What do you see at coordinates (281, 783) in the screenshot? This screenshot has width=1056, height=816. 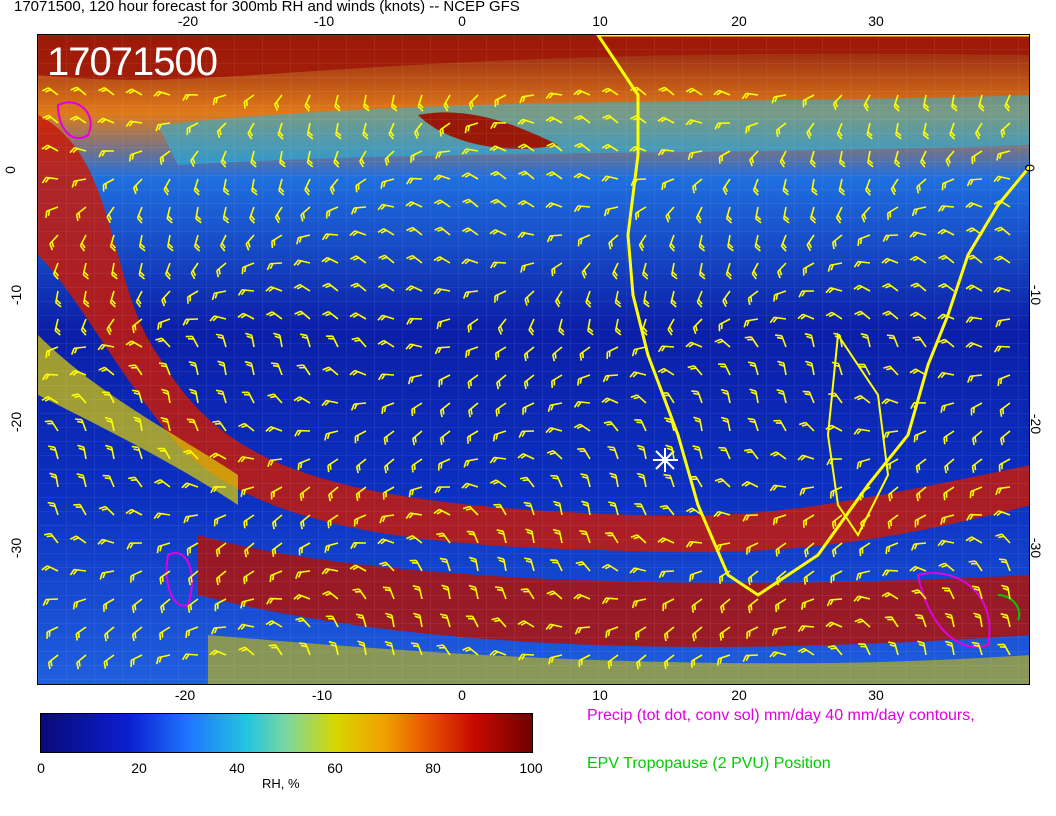 I see `colorbar-unit: RH, %` at bounding box center [281, 783].